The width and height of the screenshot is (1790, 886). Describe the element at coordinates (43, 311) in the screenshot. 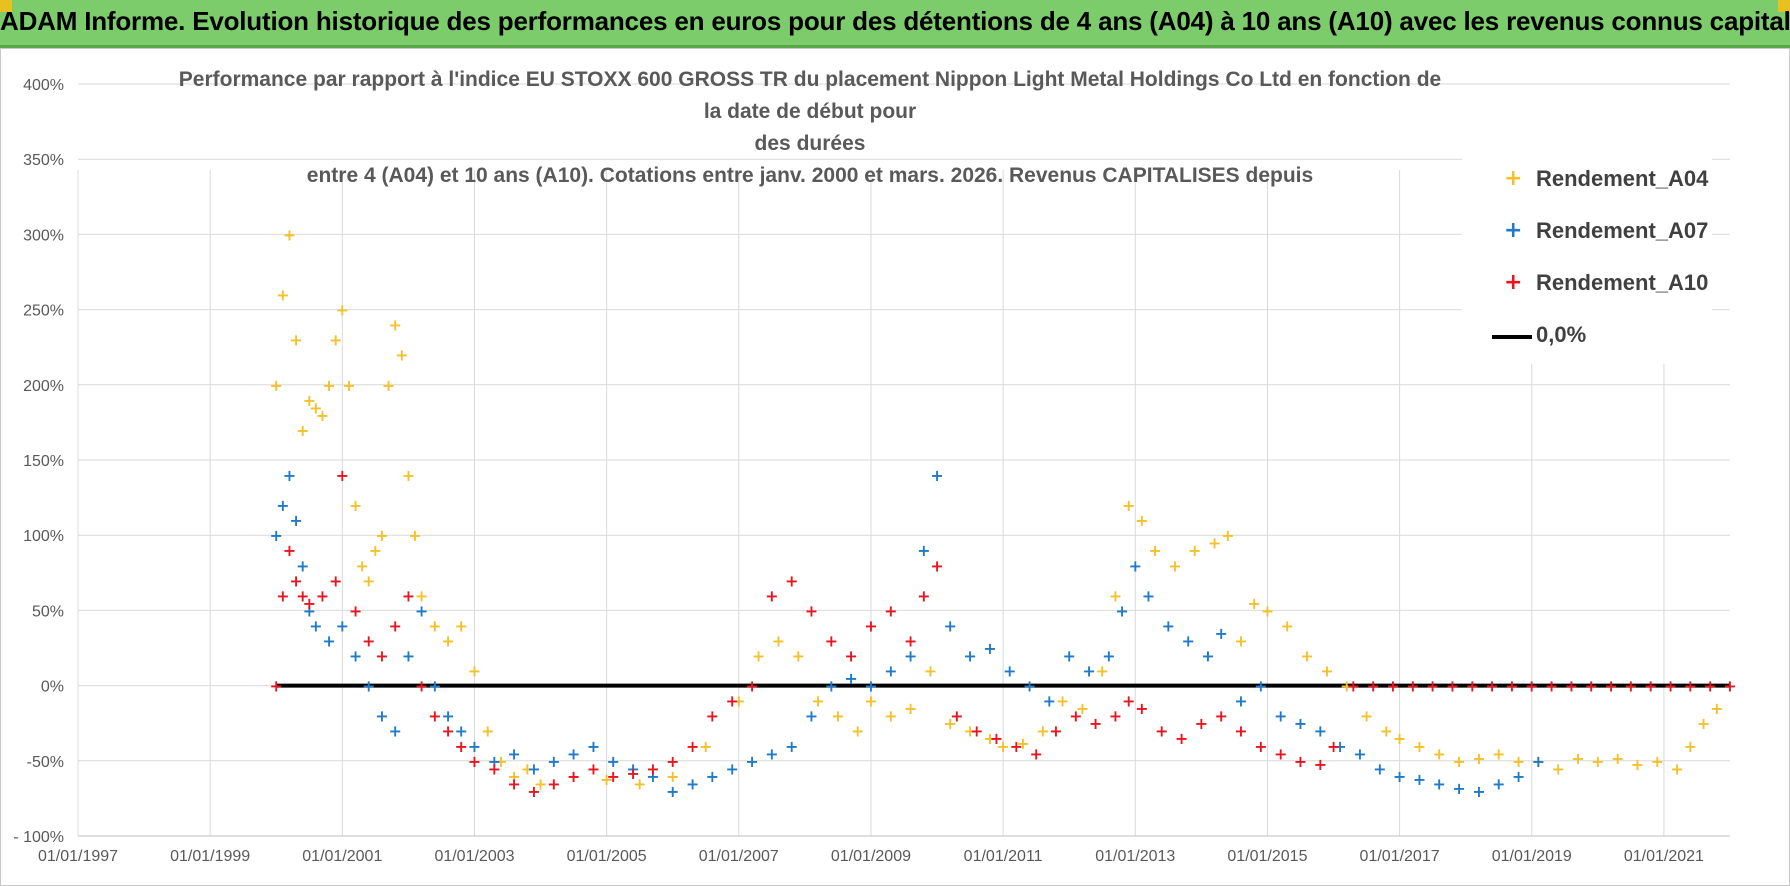

I see `y-tick-label: 250%` at that location.